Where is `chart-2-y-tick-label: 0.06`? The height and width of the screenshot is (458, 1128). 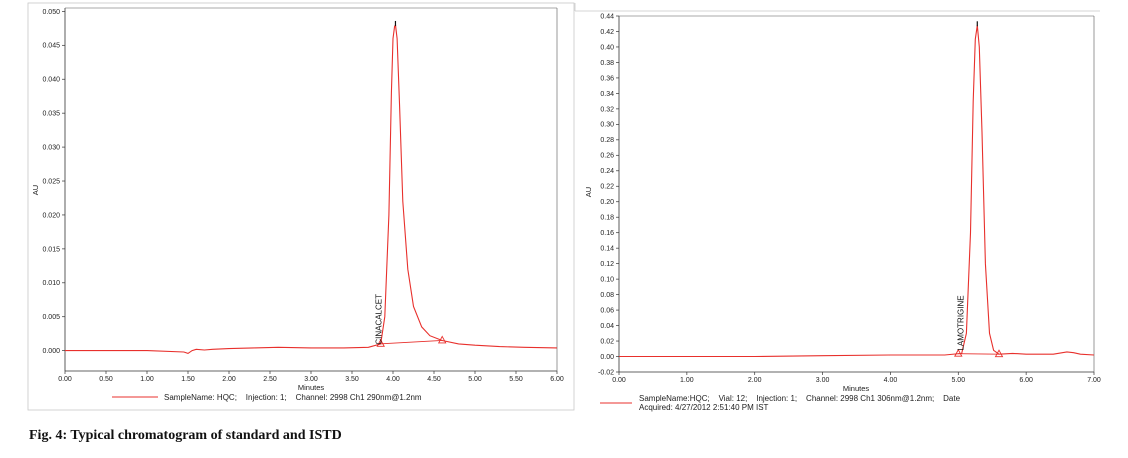
chart-2-y-tick-label: 0.06 is located at coordinates (607, 310).